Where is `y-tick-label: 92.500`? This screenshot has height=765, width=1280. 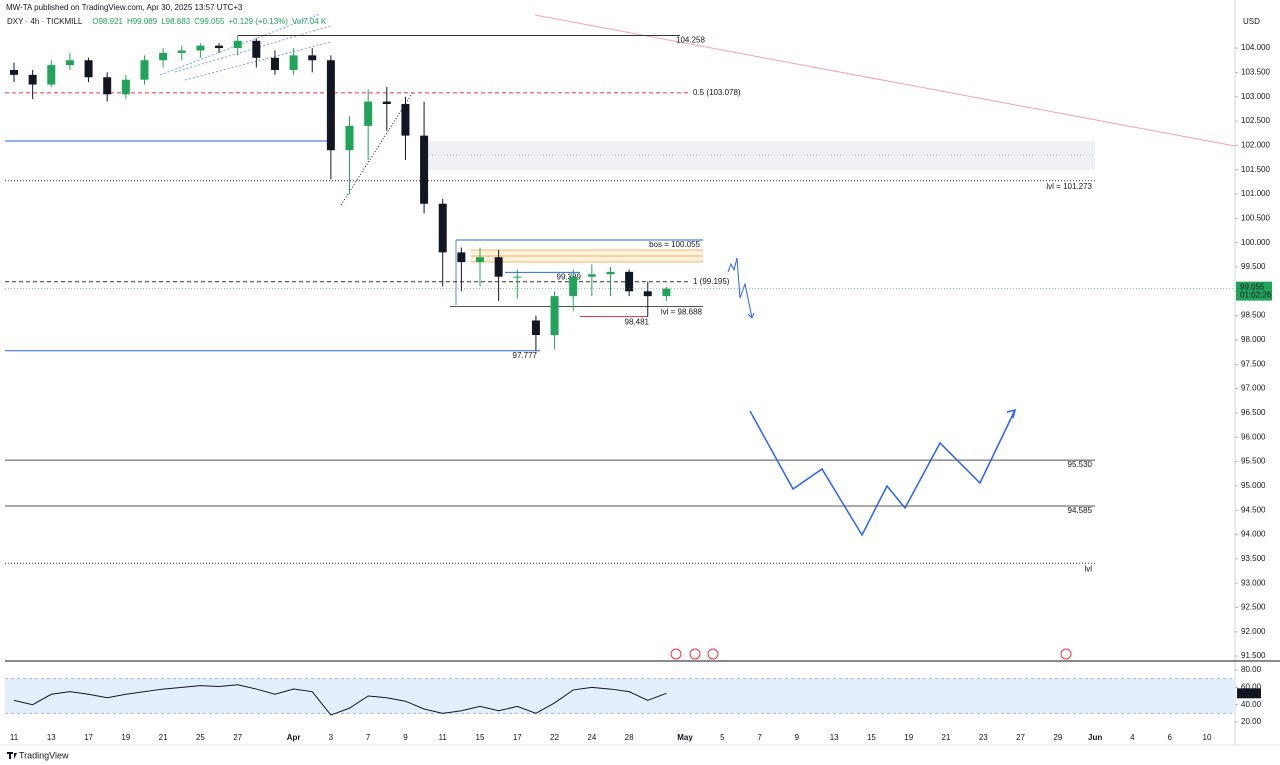 y-tick-label: 92.500 is located at coordinates (1253, 607).